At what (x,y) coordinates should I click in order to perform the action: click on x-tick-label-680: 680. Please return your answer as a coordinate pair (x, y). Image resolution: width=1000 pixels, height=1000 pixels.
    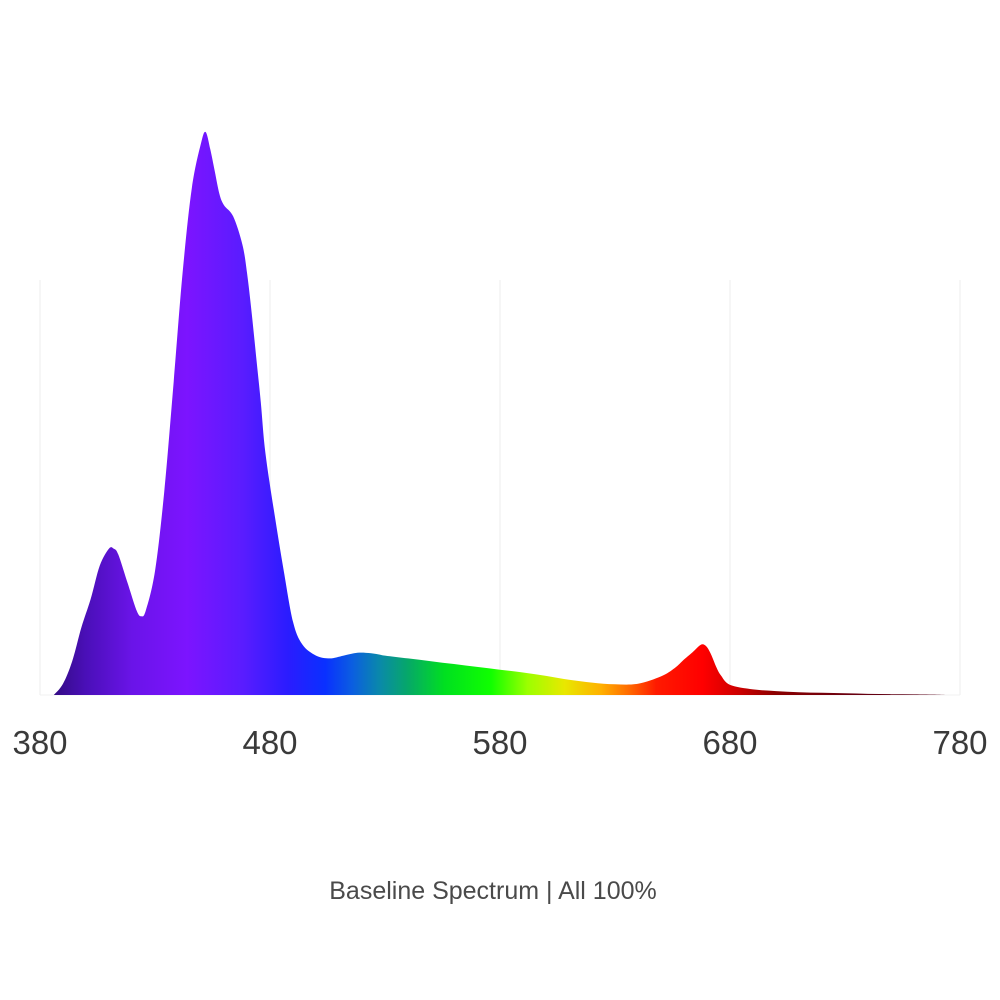
    Looking at the image, I should click on (729, 742).